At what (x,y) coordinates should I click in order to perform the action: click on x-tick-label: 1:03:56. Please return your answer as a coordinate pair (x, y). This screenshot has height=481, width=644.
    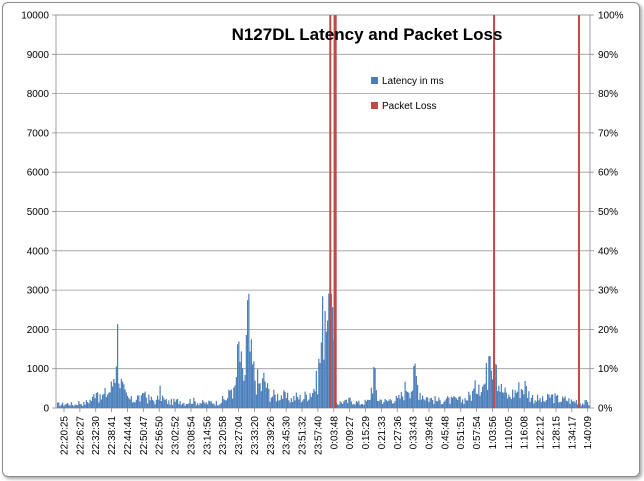
    Looking at the image, I should click on (493, 433).